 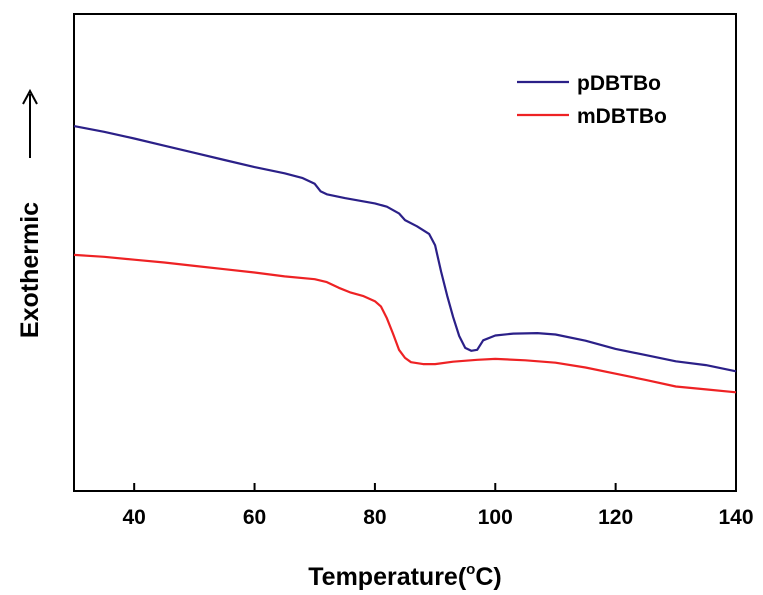 I want to click on y-axis-label-group: Exothermic, so click(x=30, y=270).